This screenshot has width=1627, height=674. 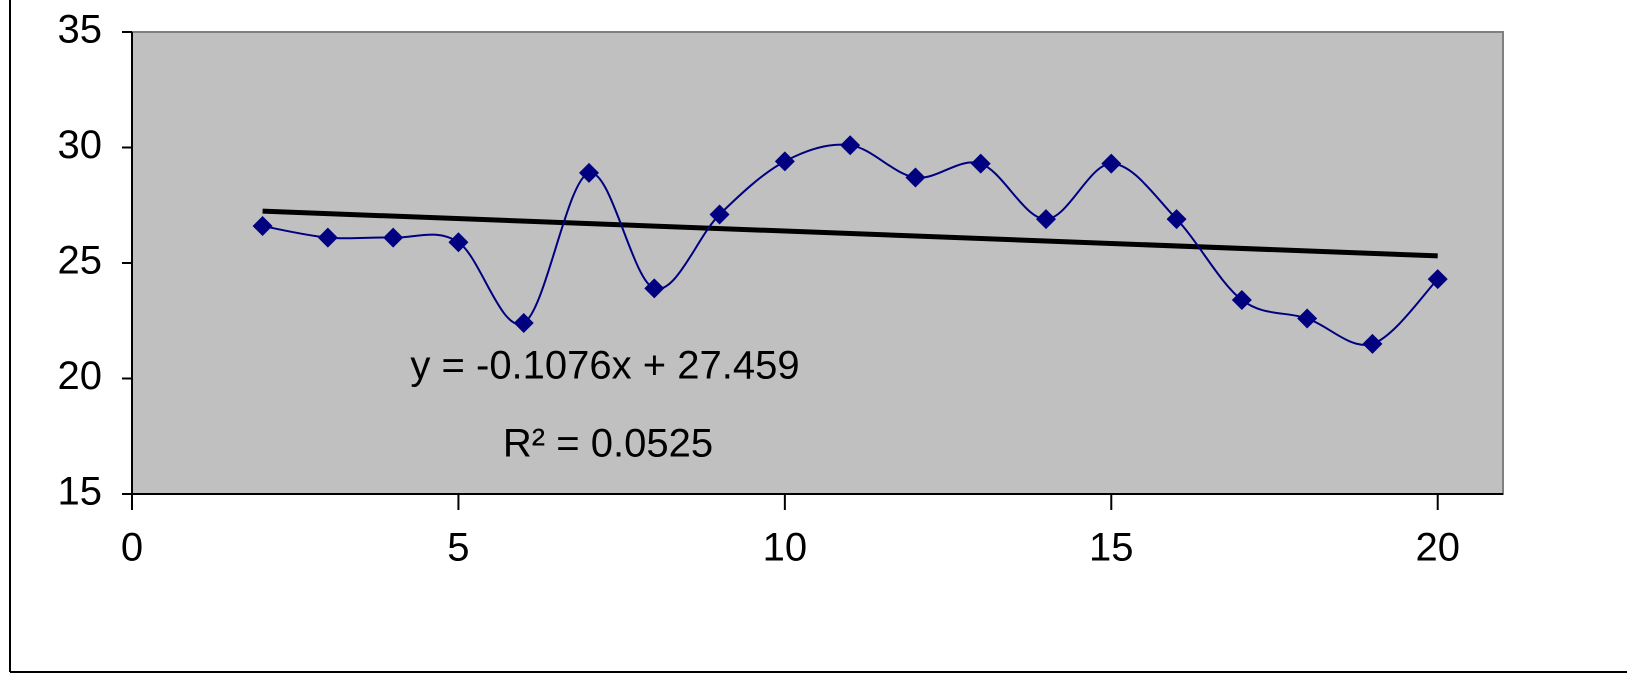 I want to click on trendline, so click(x=850, y=233).